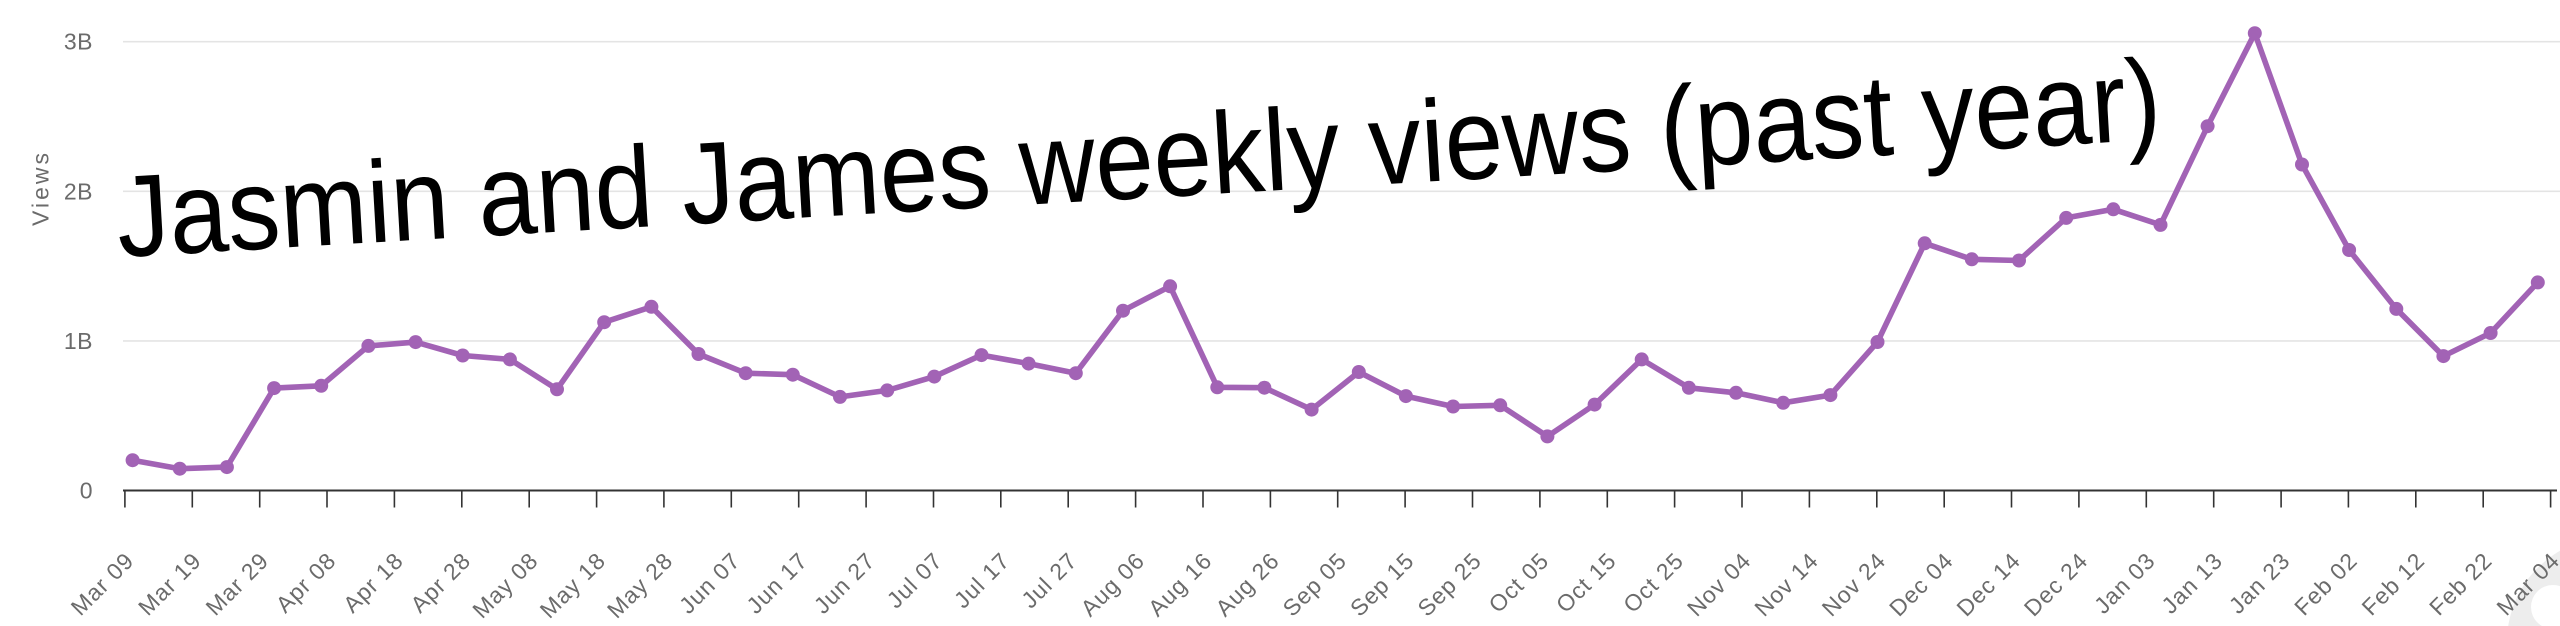  I want to click on svg-text: Apr 28, so click(440, 582).